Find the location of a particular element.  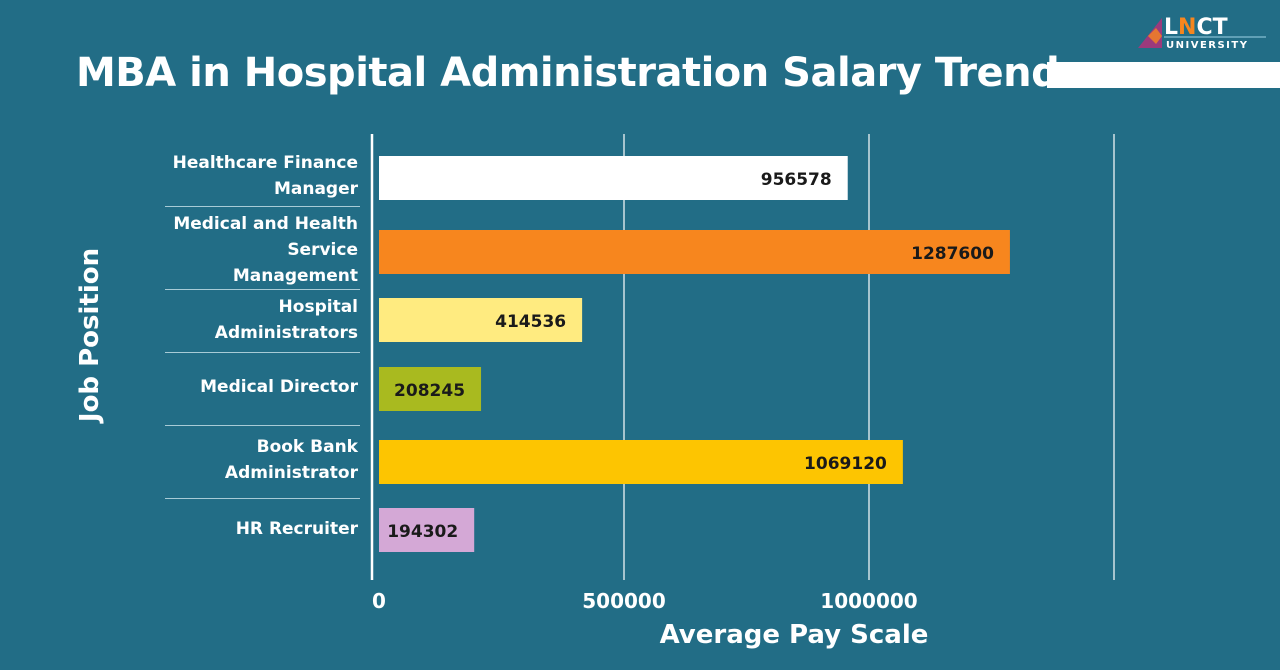

x-axis-label: Average Pay Scale is located at coordinates (794, 635).